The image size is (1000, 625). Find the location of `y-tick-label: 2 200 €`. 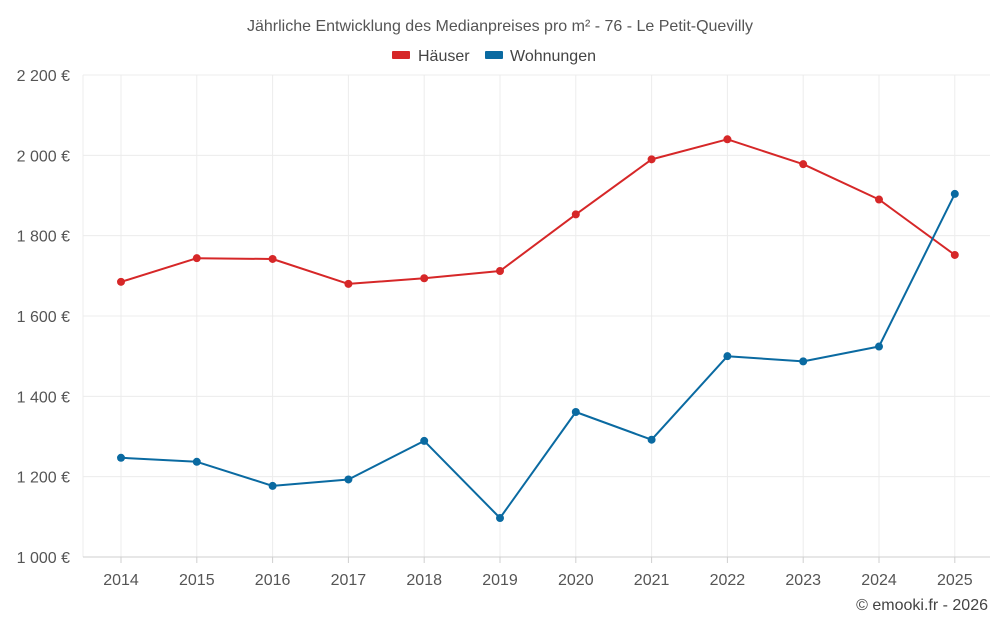

y-tick-label: 2 200 € is located at coordinates (43, 76).